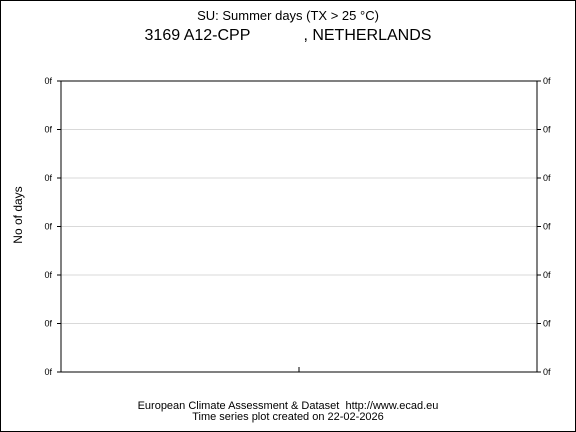 This screenshot has width=576, height=432. I want to click on y-tick-labels-left: 0f 0f 0f 0f 0f 0f 0f, so click(48, 226).